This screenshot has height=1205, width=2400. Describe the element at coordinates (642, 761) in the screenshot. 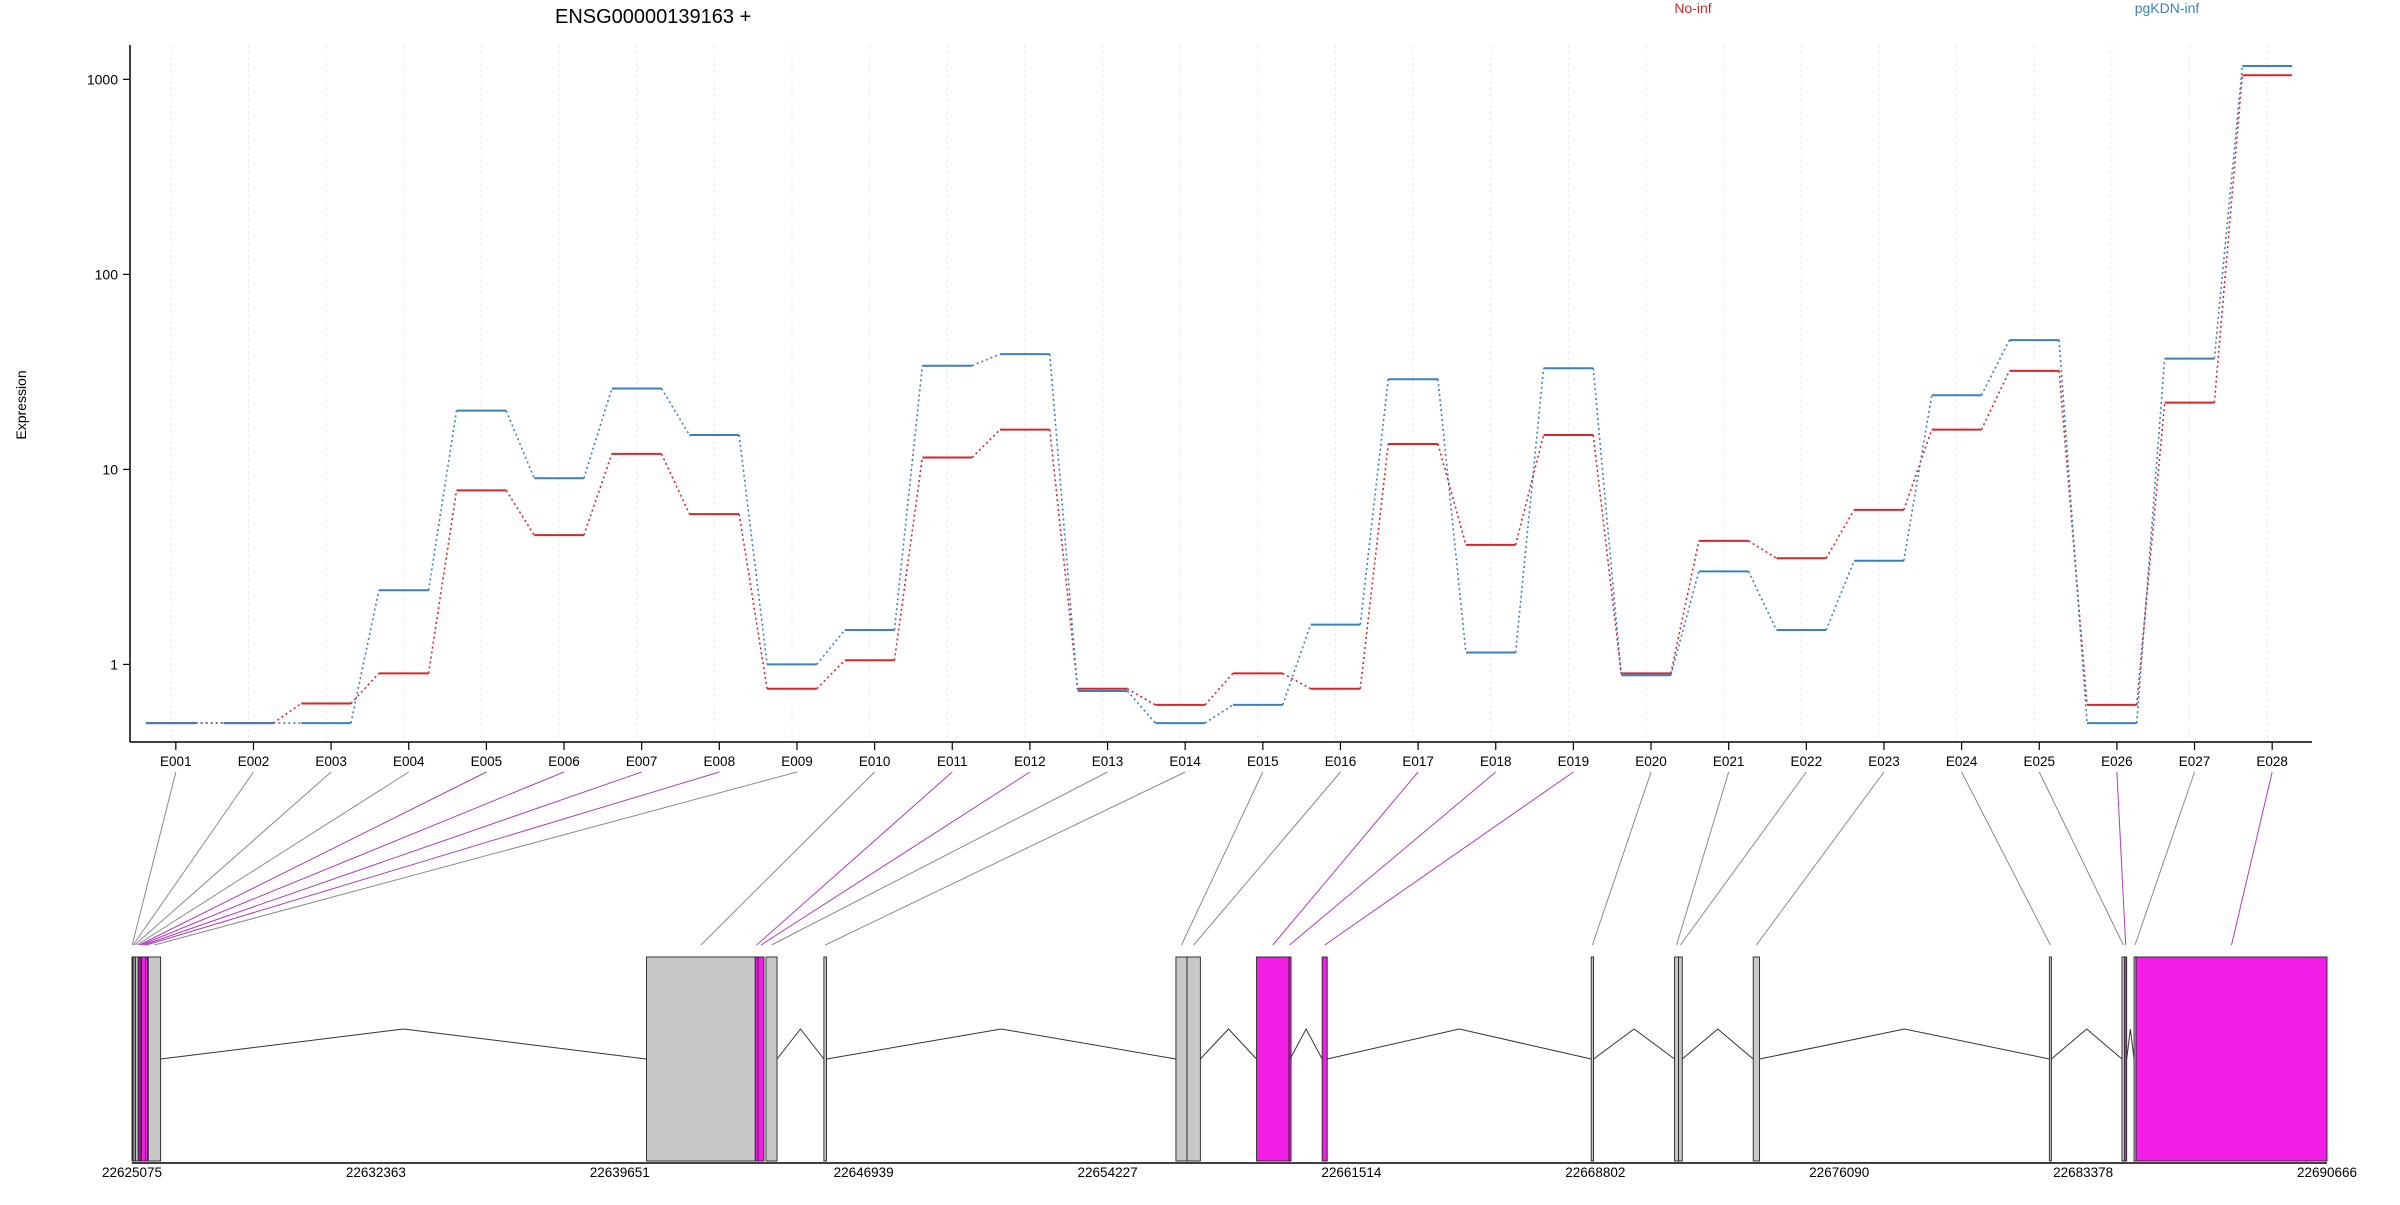

I see `x-tick-label: E007` at that location.